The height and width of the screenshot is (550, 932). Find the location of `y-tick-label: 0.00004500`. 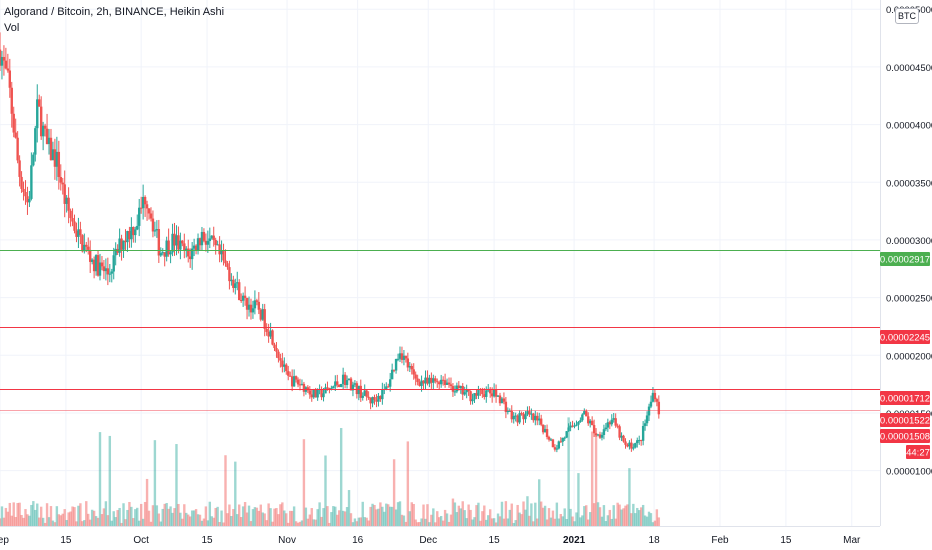

y-tick-label: 0.00004500 is located at coordinates (909, 68).